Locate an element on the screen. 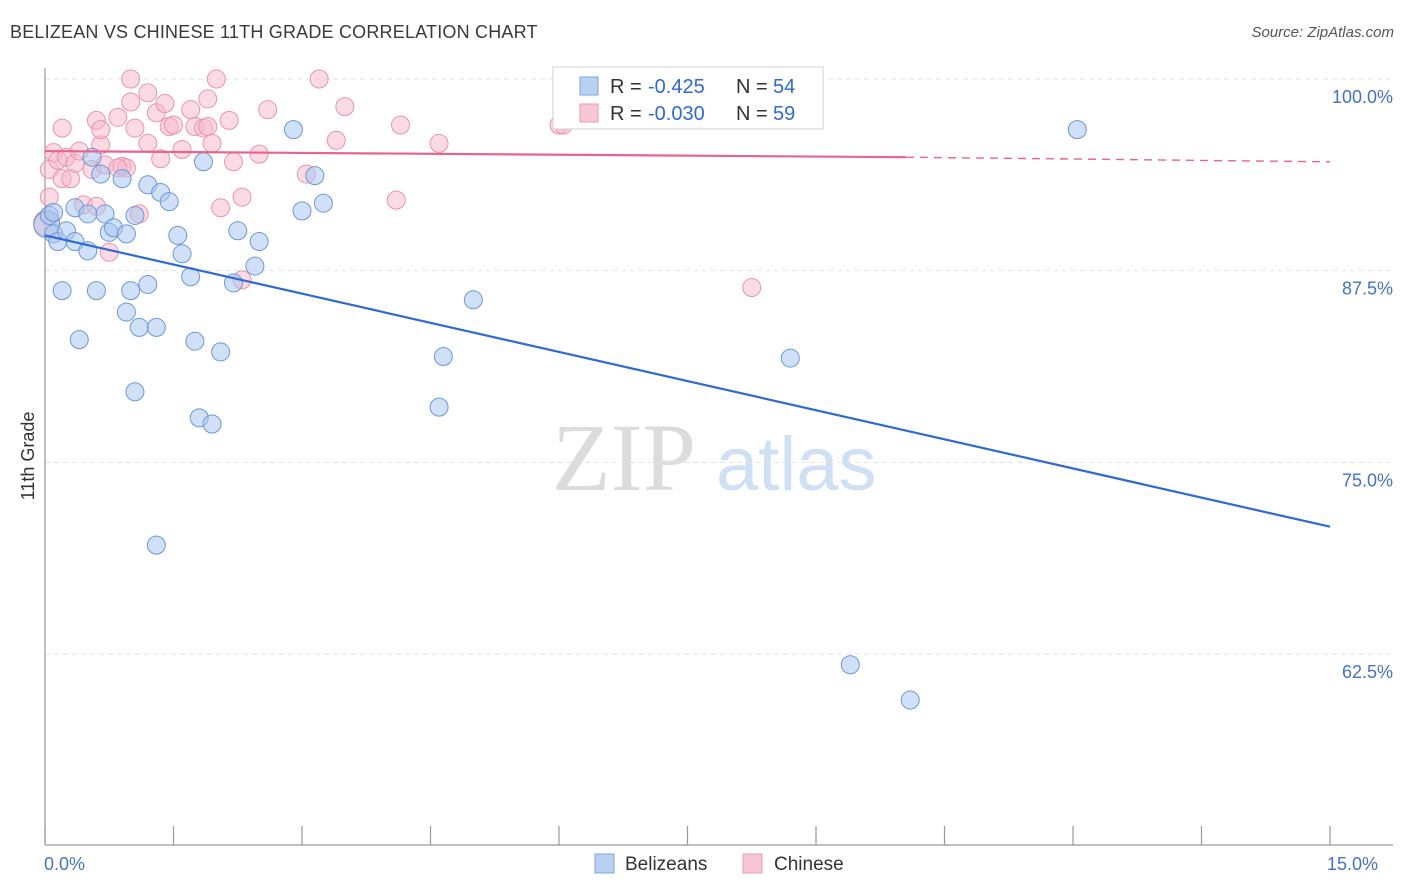 The image size is (1406, 892). y-tick-labels: 100.0% 87.5% 75.0% 62.5% is located at coordinates (1362, 384).